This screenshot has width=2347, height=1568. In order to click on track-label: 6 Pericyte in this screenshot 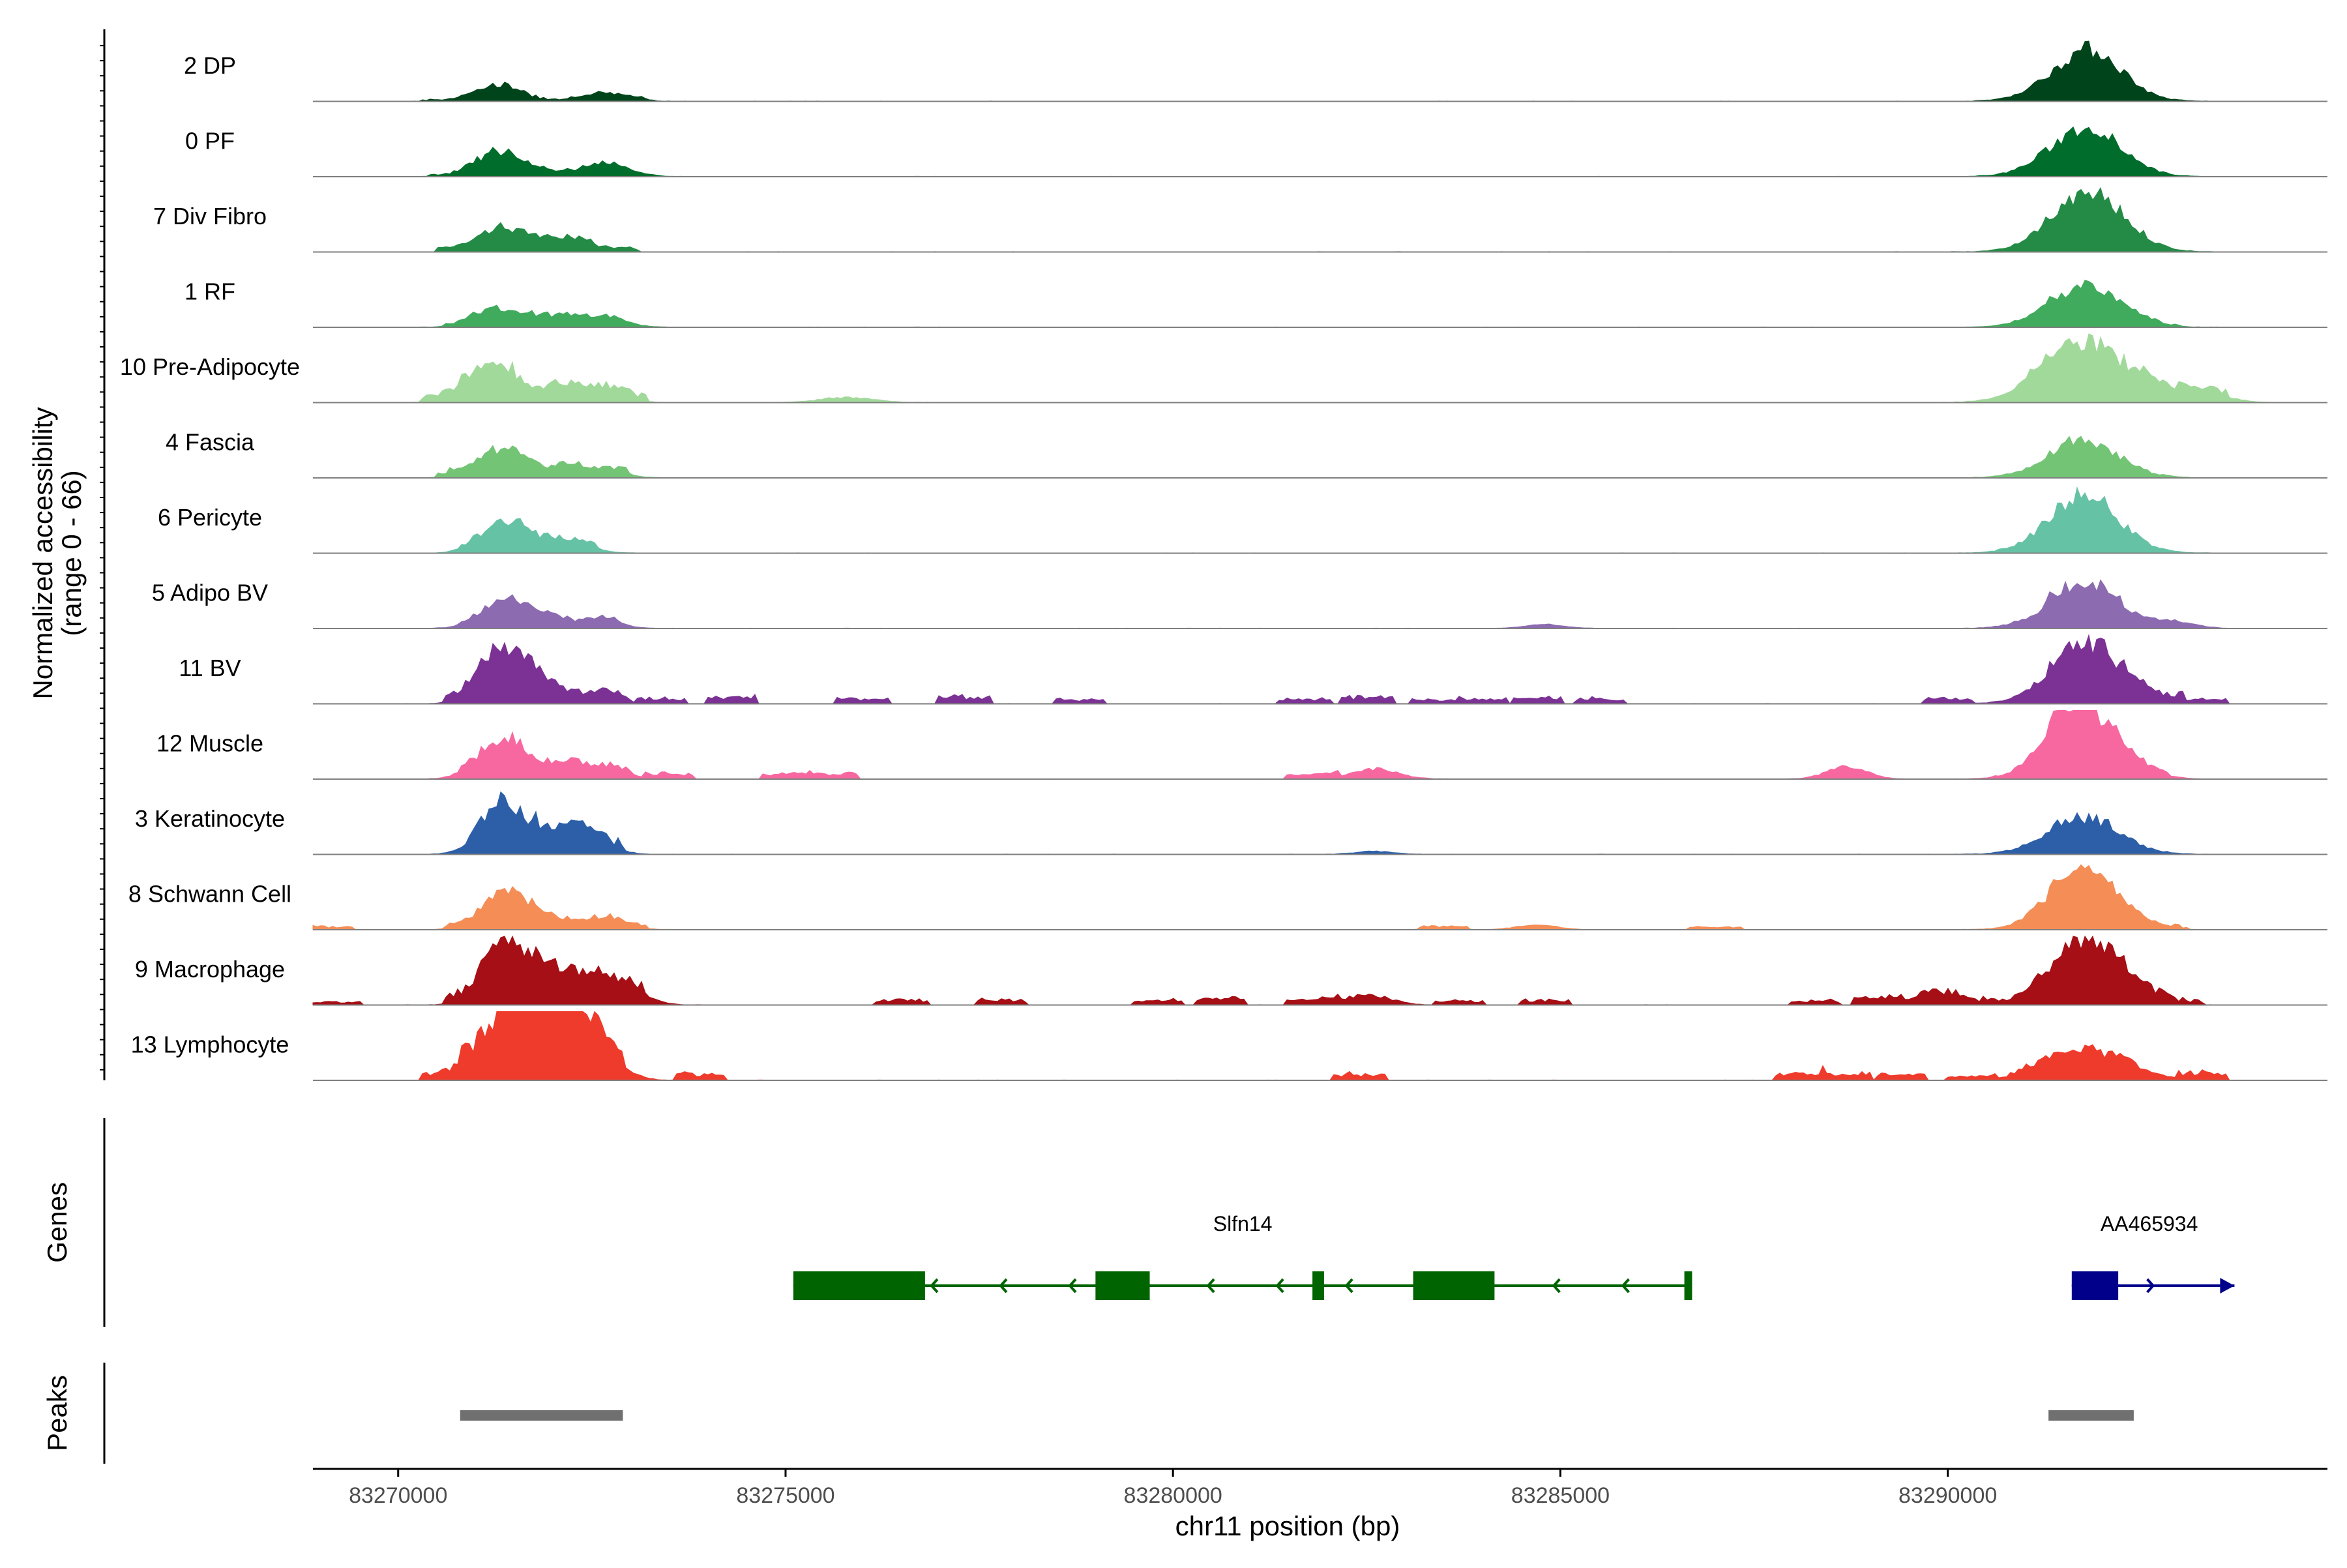, I will do `click(210, 518)`.